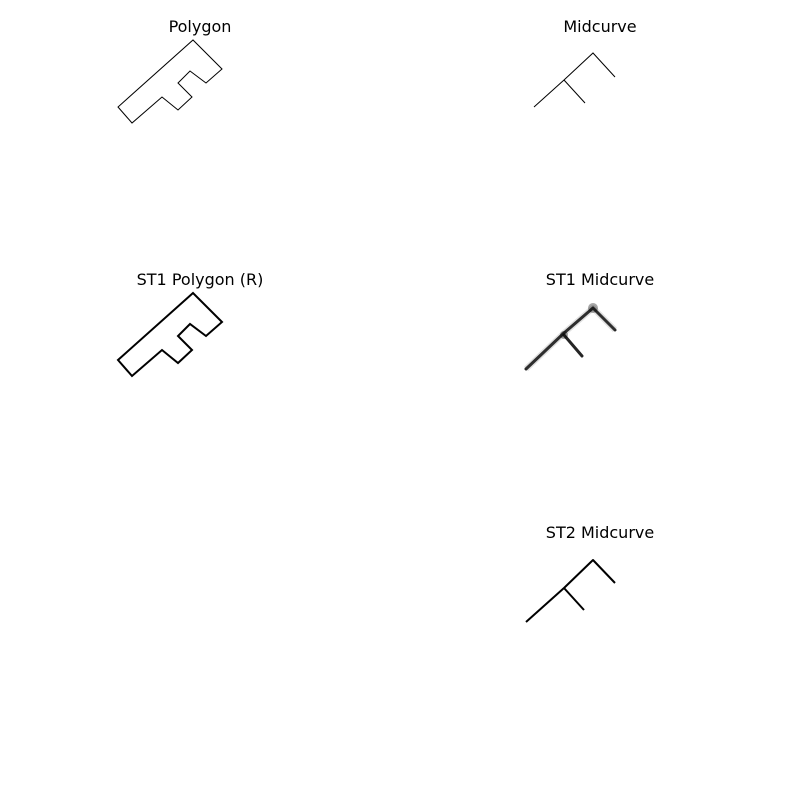 The width and height of the screenshot is (800, 800). I want to click on panel-st1-midcurve: ST1 Midcurve, so click(600, 353).